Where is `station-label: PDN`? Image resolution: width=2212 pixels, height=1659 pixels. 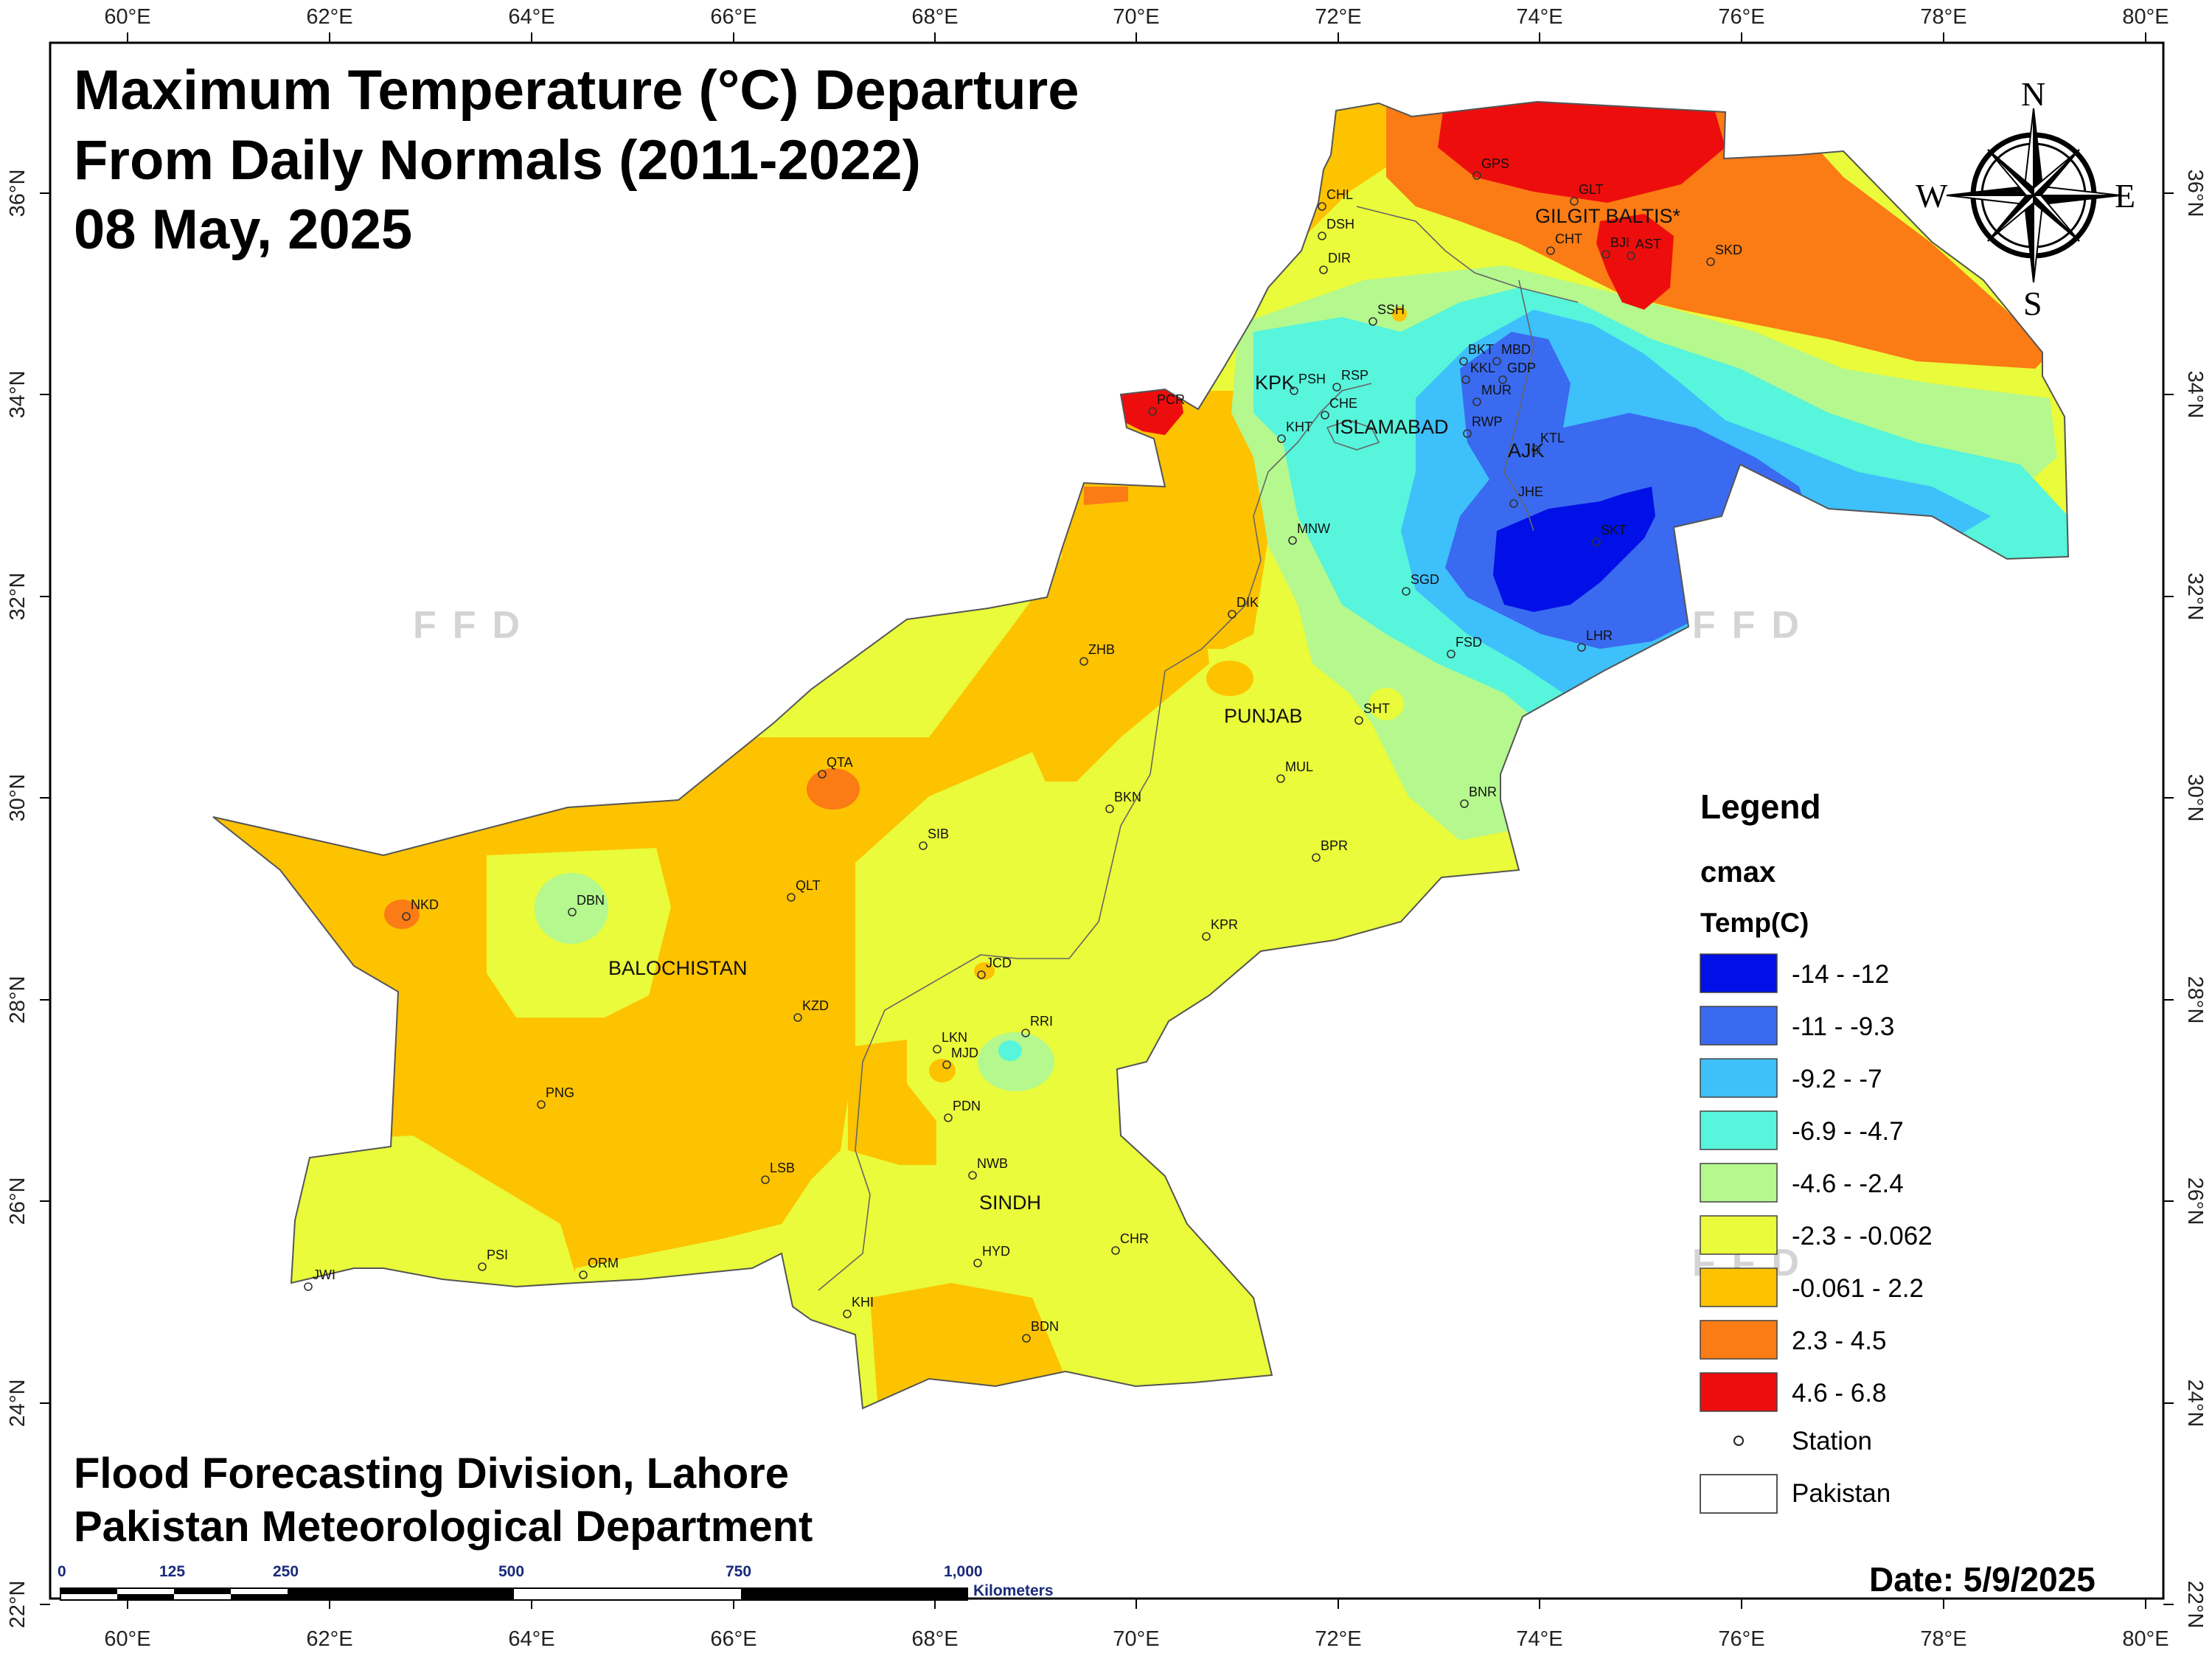 station-label: PDN is located at coordinates (967, 1106).